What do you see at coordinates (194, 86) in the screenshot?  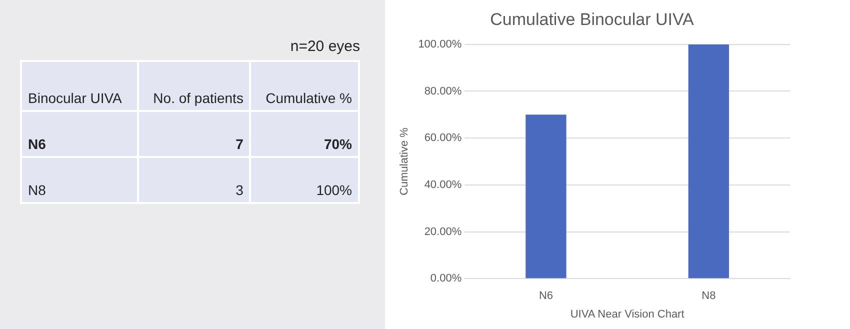 I see `series-label: No. of patients` at bounding box center [194, 86].